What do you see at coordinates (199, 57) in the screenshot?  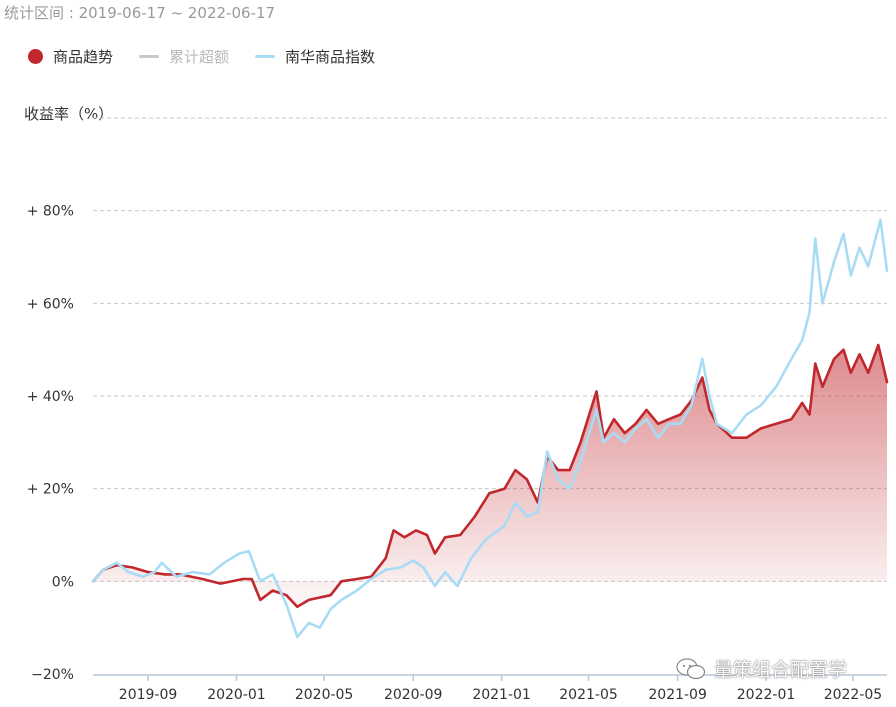 I see `legend-label: 累计超额` at bounding box center [199, 57].